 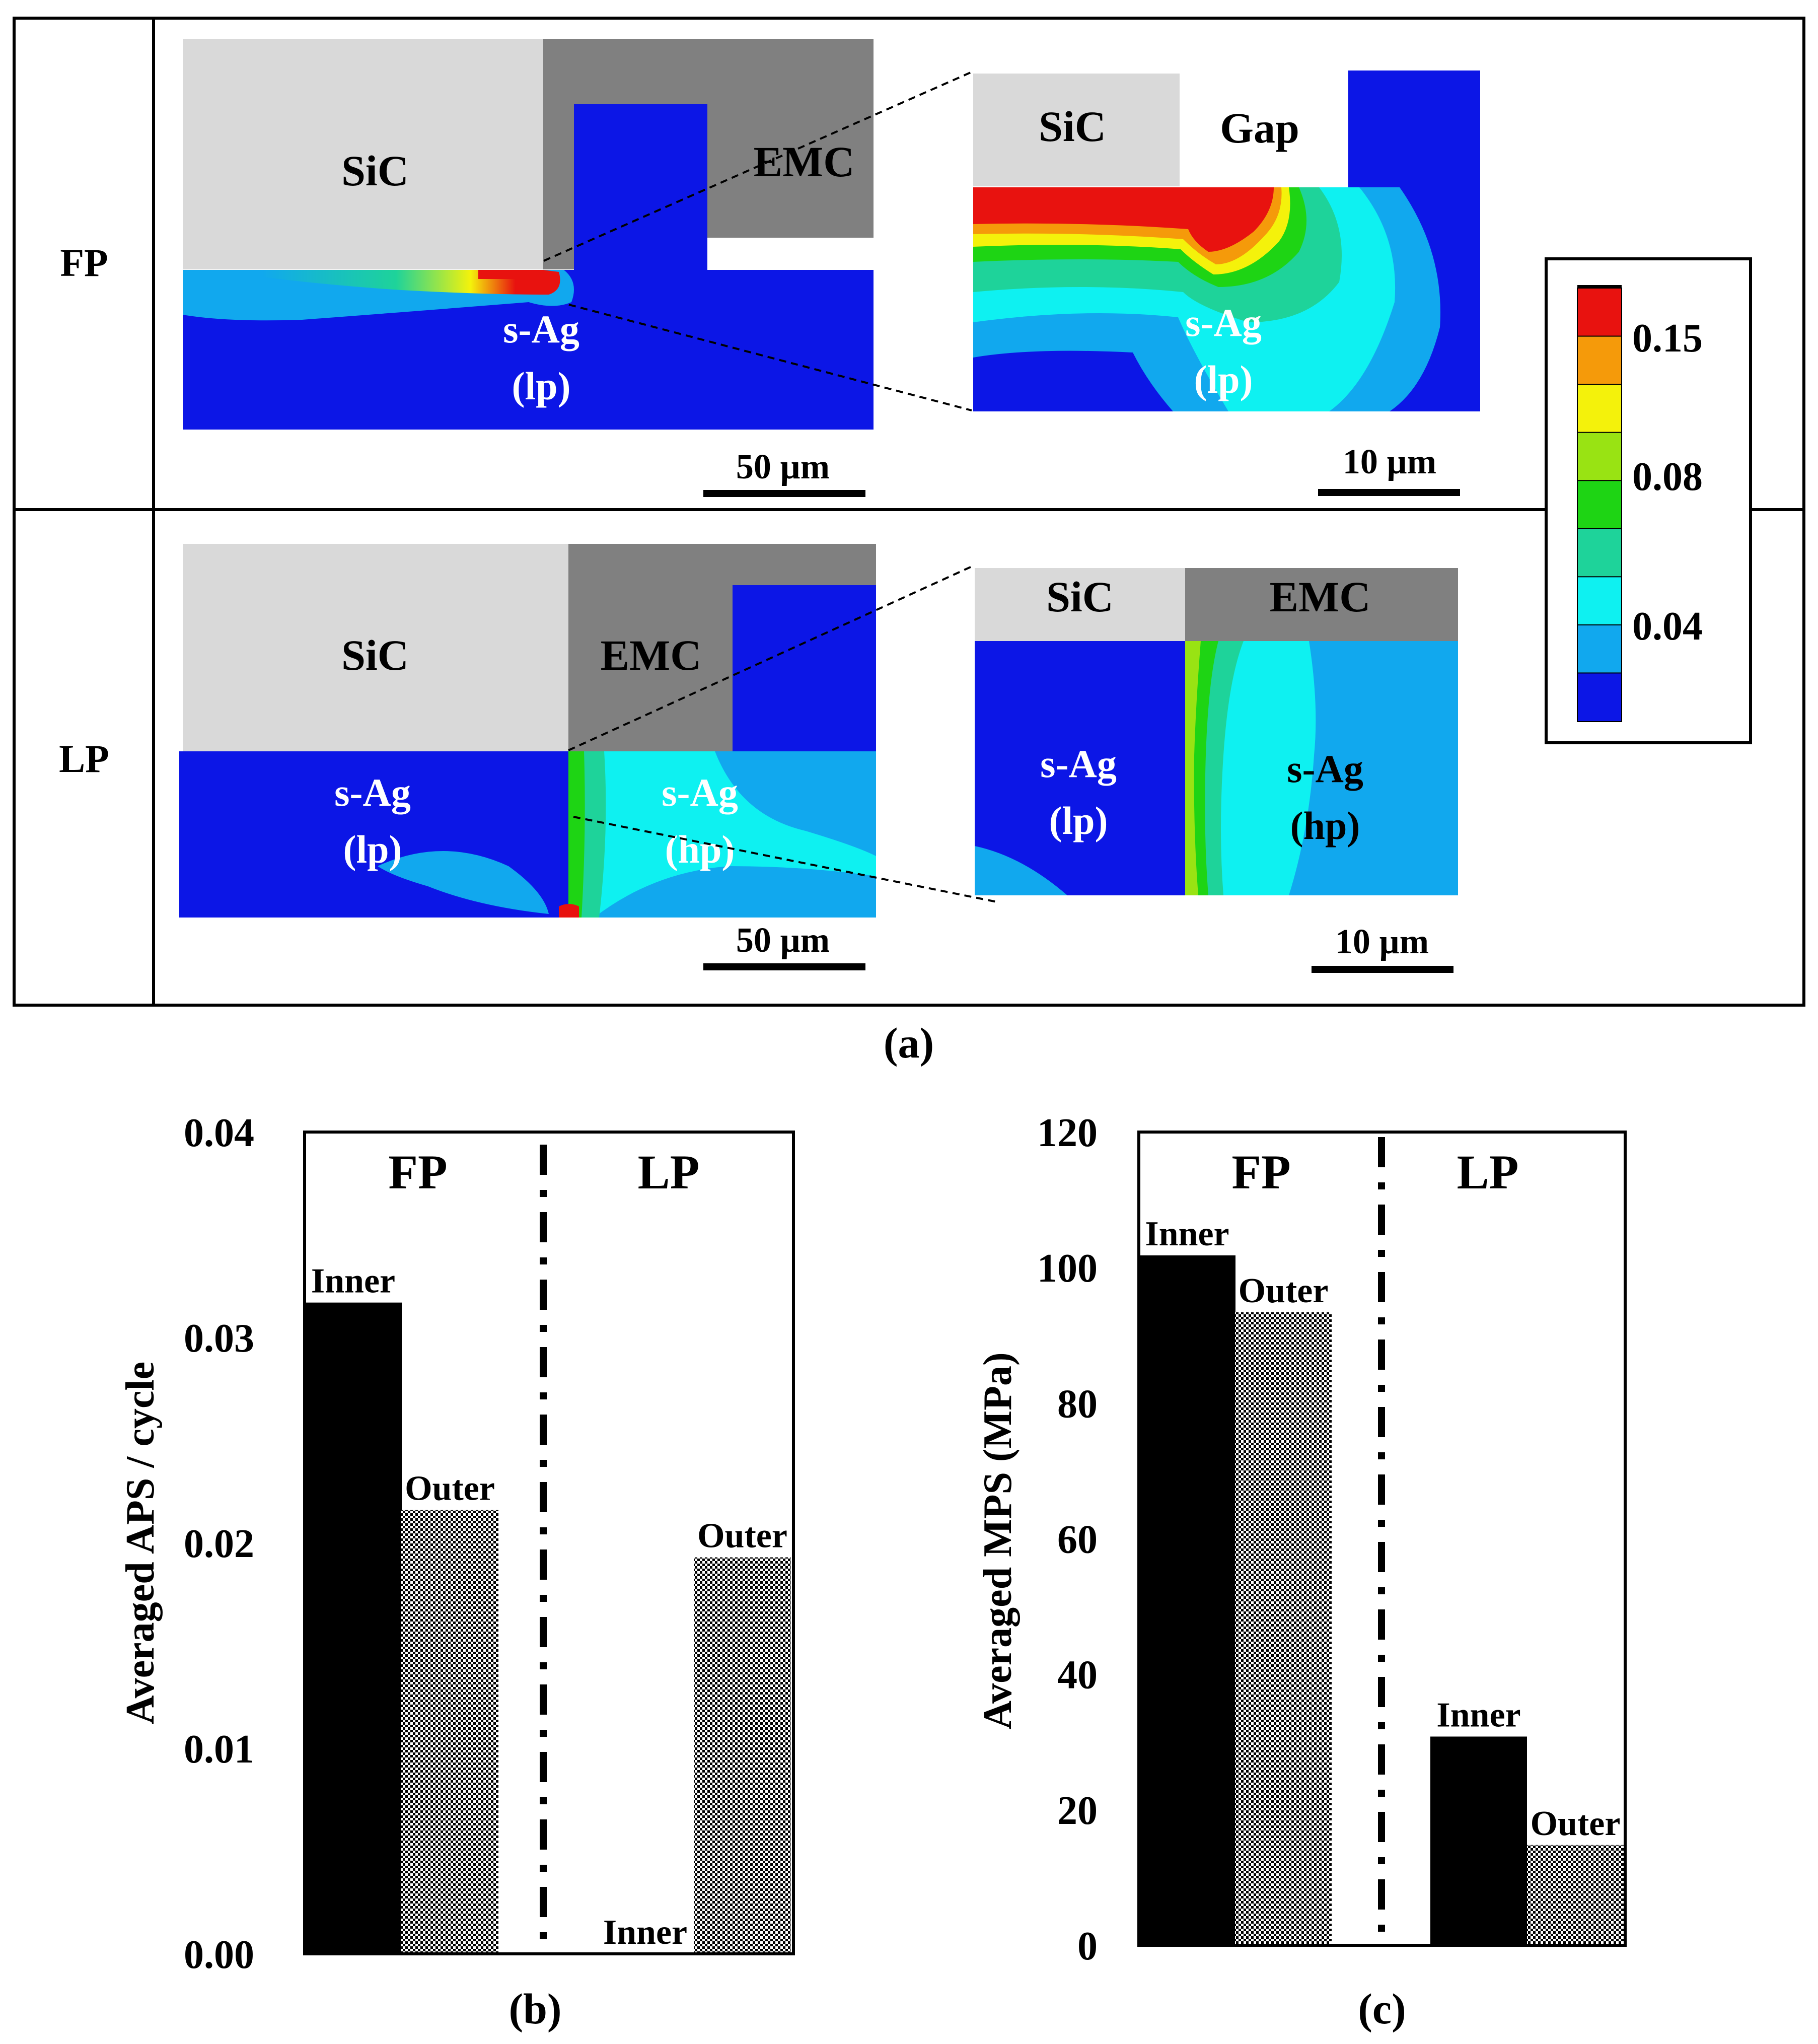 What do you see at coordinates (1648, 501) in the screenshot?
I see `color-legend: 0.15 0.08 0.04` at bounding box center [1648, 501].